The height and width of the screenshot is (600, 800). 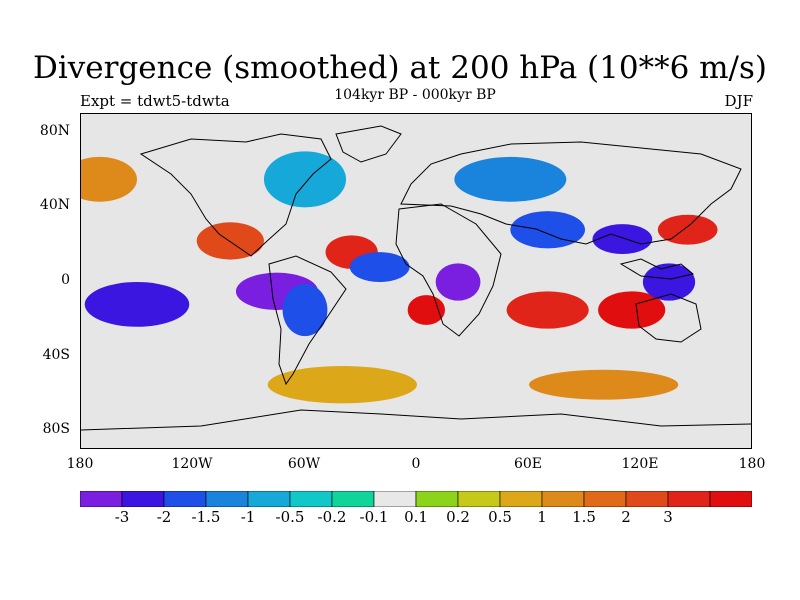 I want to click on coastline-antarctica, so click(x=416, y=420).